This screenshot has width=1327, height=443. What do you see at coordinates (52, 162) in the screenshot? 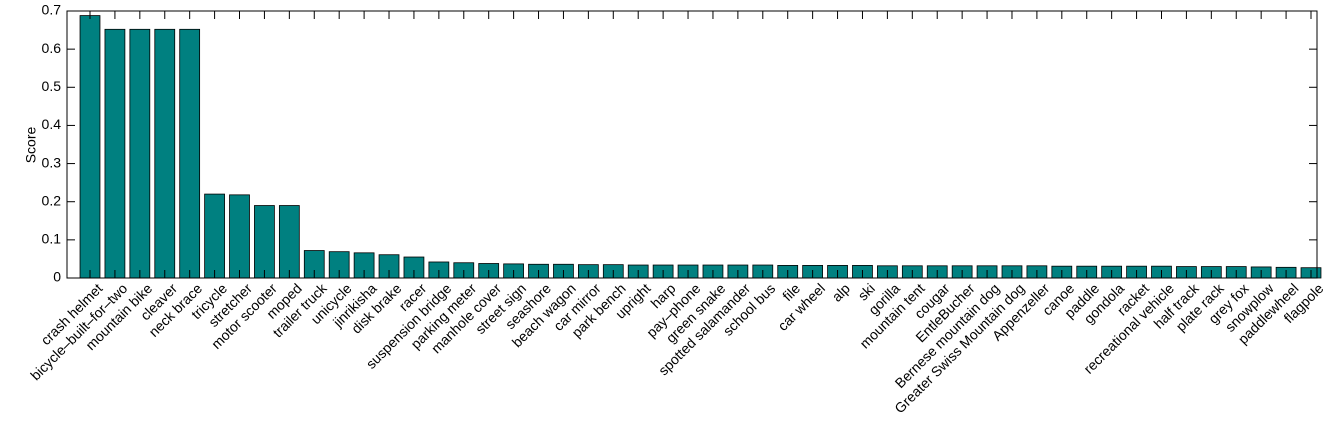
I see `y-tick-label: 0.3` at bounding box center [52, 162].